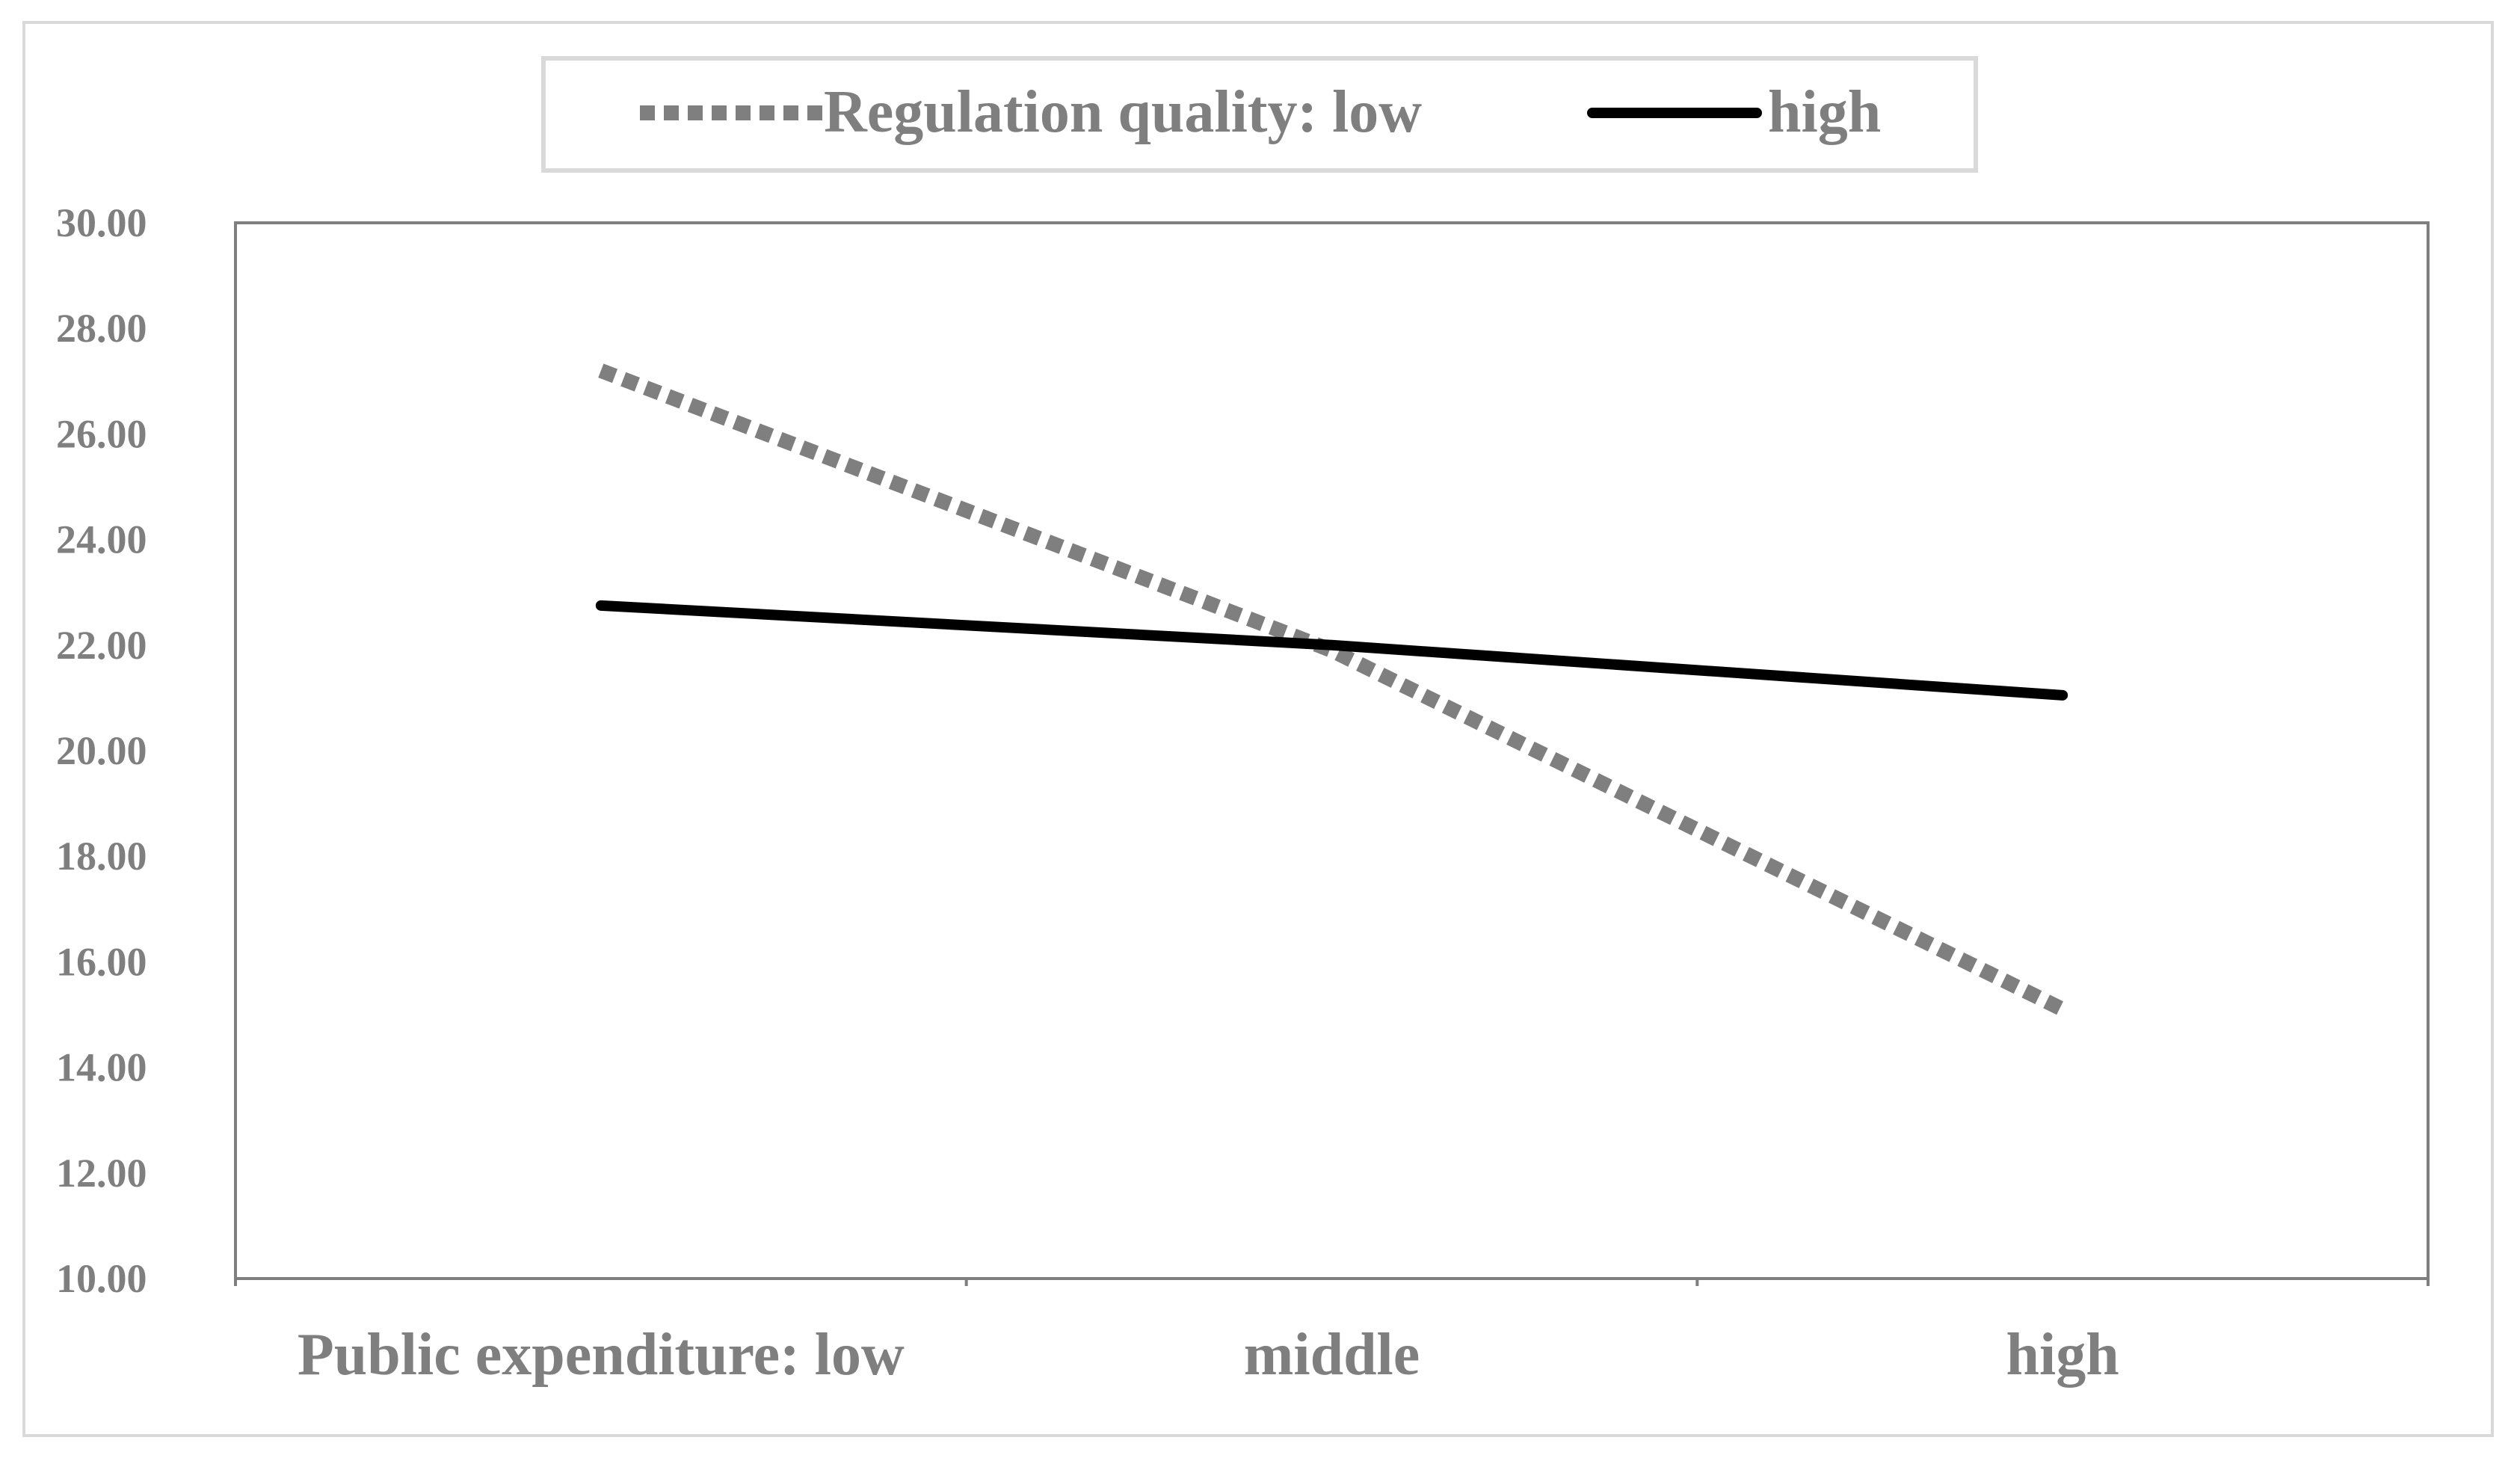  What do you see at coordinates (1123, 112) in the screenshot?
I see `legend-label-series-1: Regulation quality: low` at bounding box center [1123, 112].